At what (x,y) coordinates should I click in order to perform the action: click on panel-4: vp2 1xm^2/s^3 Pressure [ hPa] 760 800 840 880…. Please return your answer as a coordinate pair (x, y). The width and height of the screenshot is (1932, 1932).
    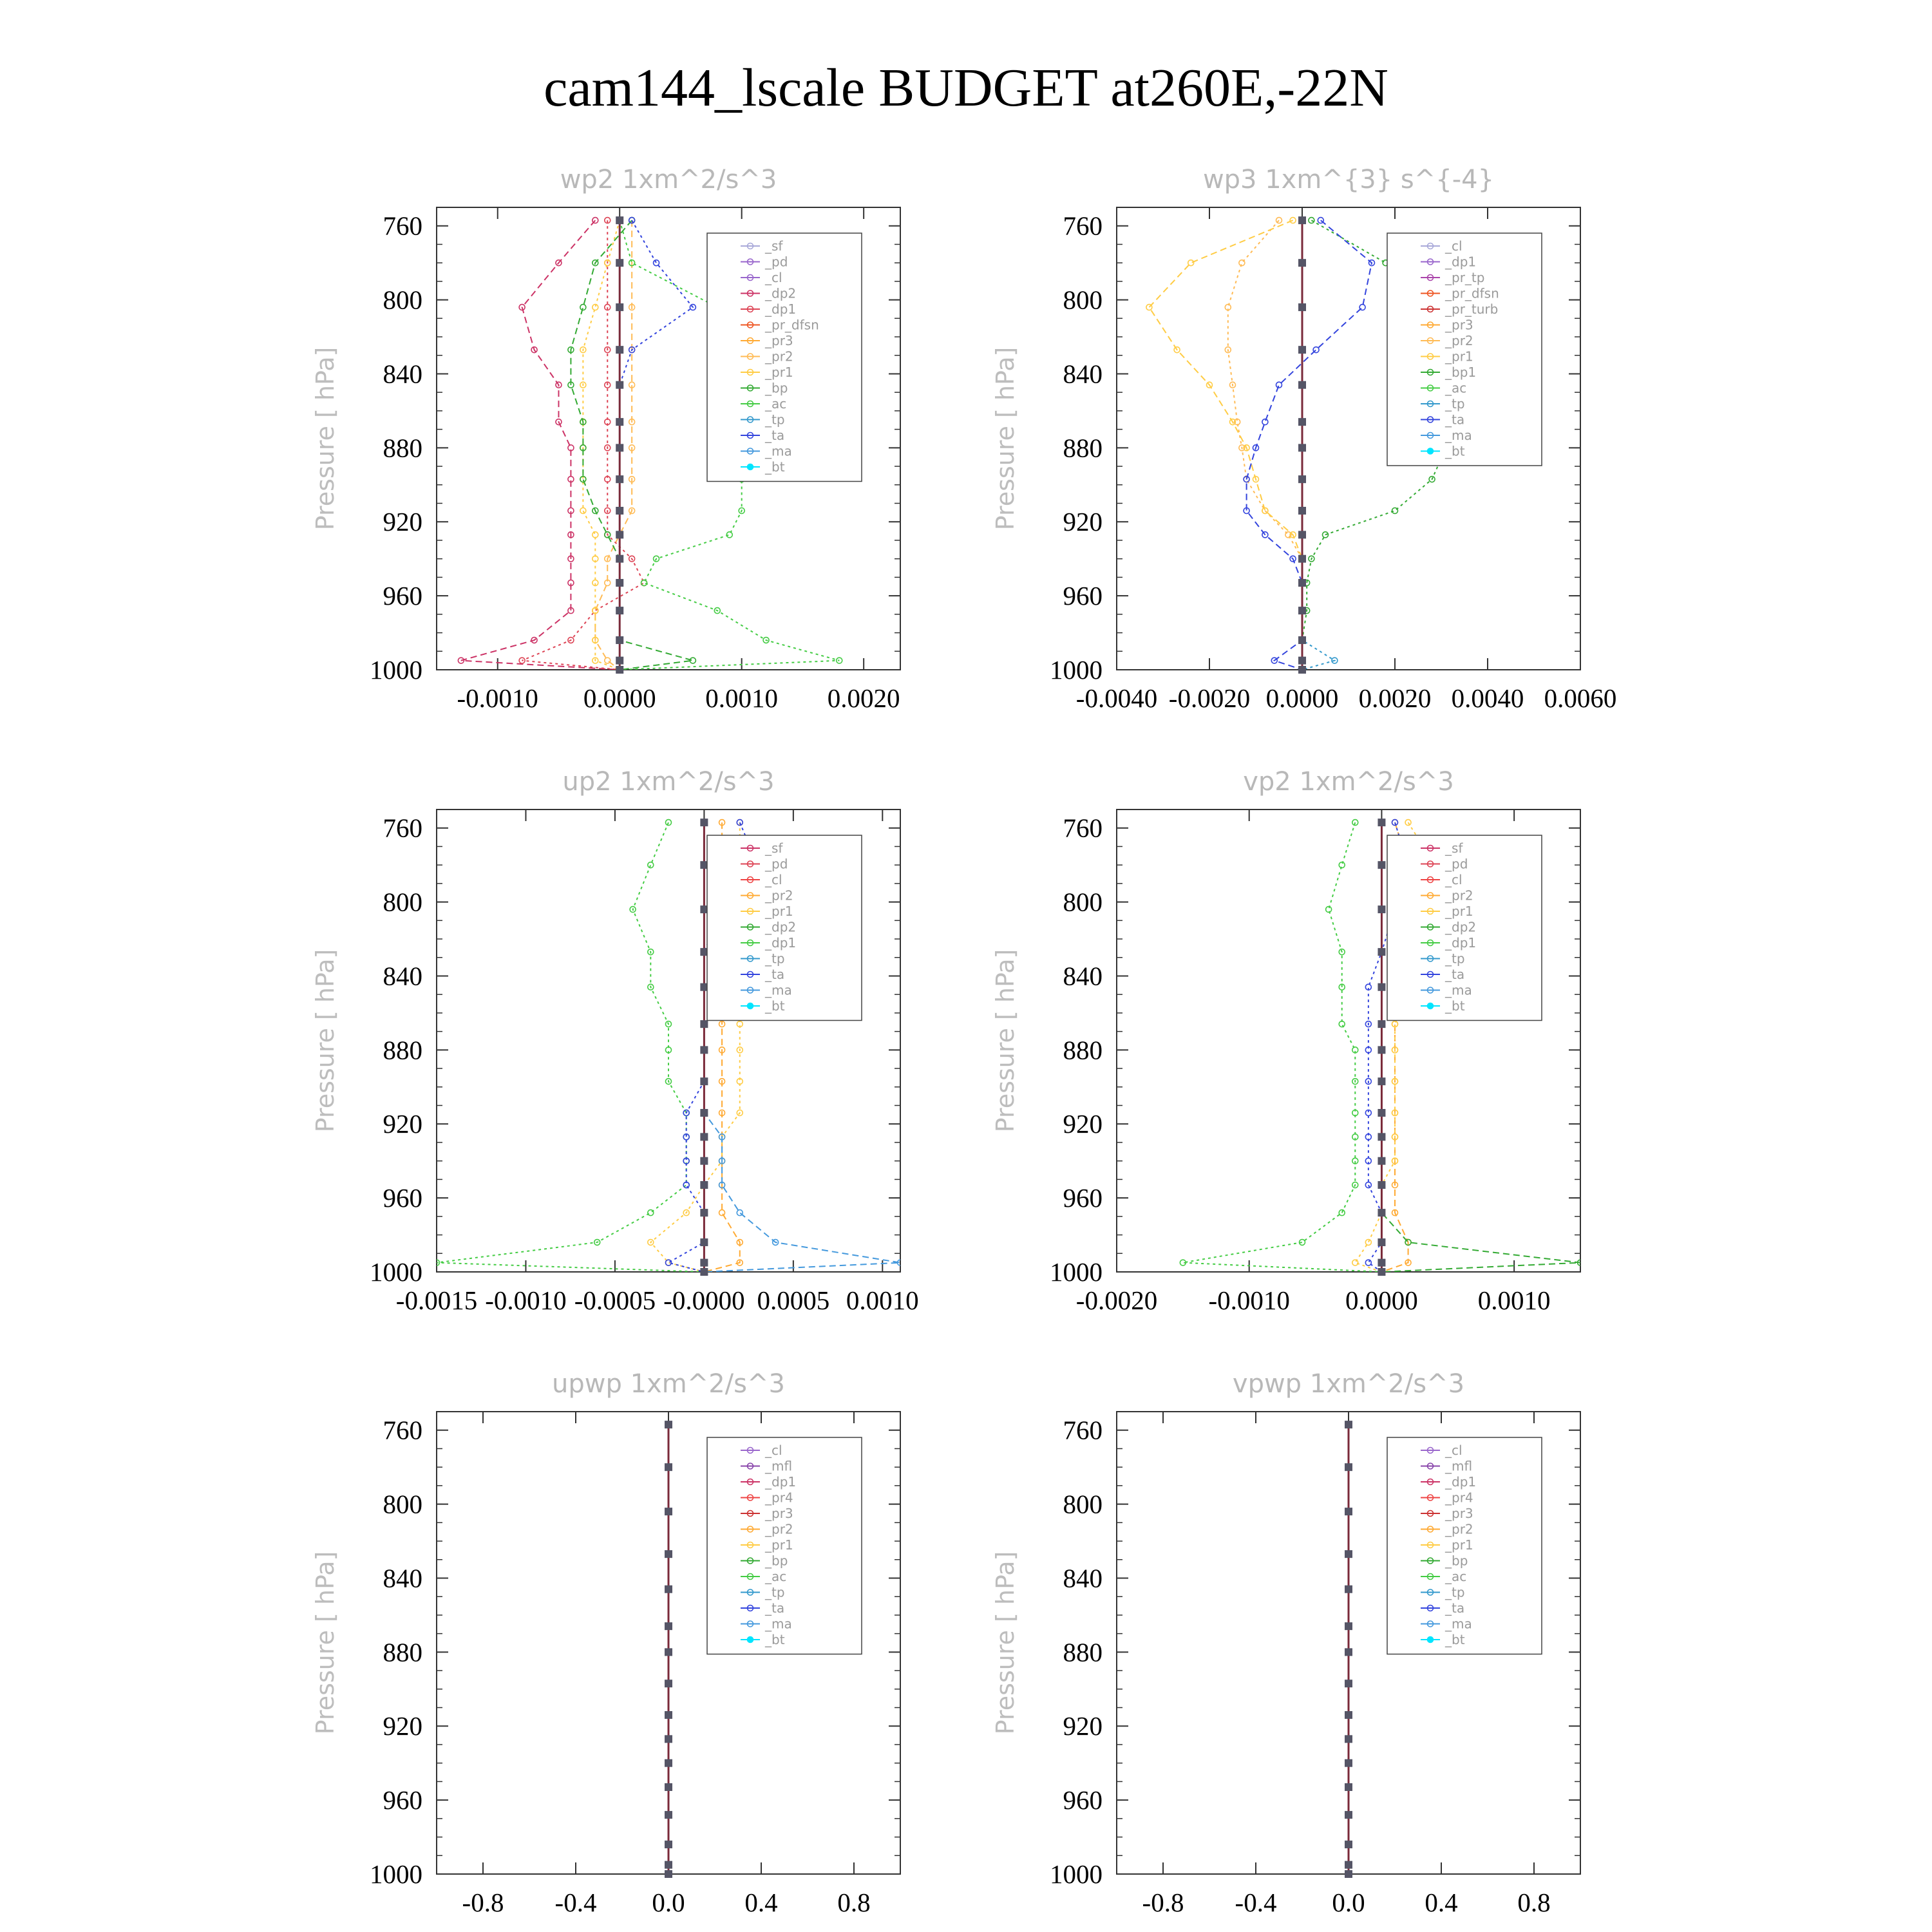
    Looking at the image, I should click on (1286, 1041).